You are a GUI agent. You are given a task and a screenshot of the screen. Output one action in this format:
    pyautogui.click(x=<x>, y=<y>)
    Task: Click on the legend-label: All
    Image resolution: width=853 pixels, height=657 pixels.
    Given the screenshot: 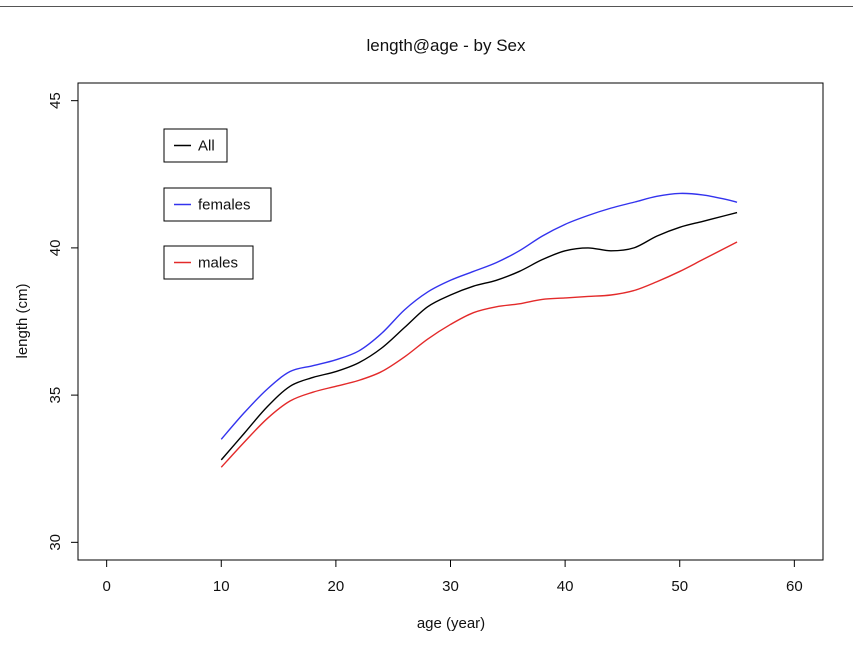 What is the action you would take?
    pyautogui.click(x=206, y=146)
    